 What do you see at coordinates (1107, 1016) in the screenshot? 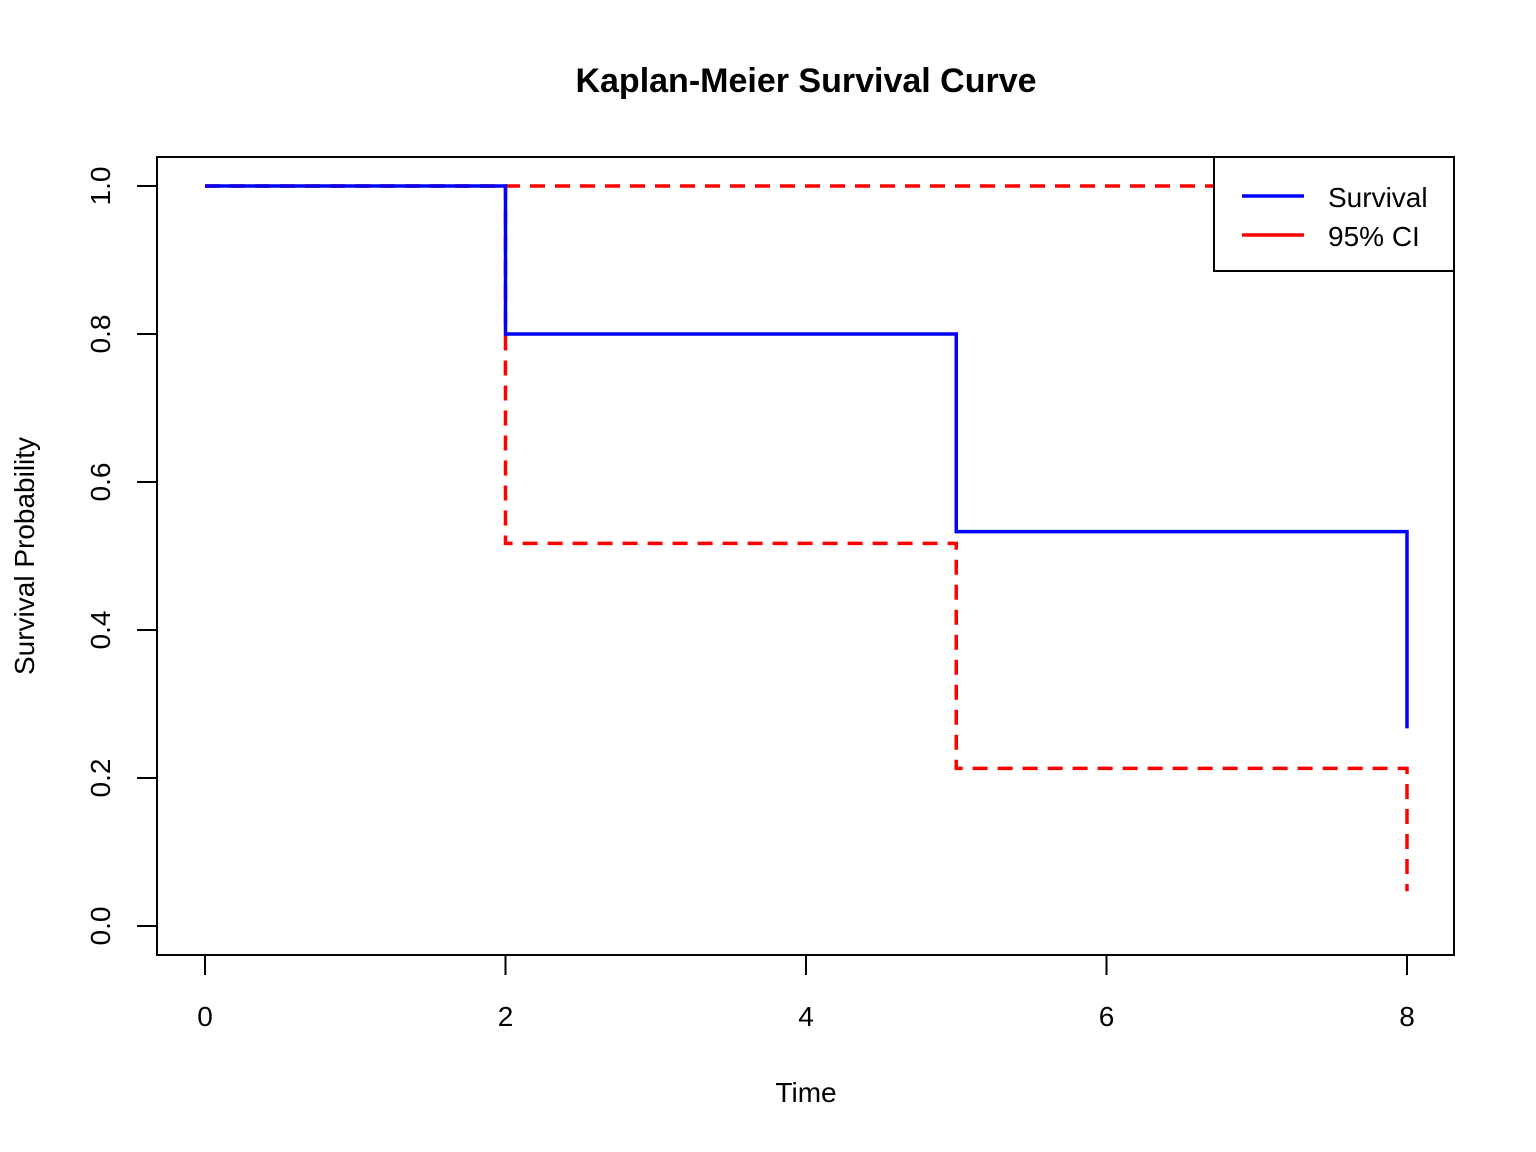
I see `x-tick-label: 6` at bounding box center [1107, 1016].